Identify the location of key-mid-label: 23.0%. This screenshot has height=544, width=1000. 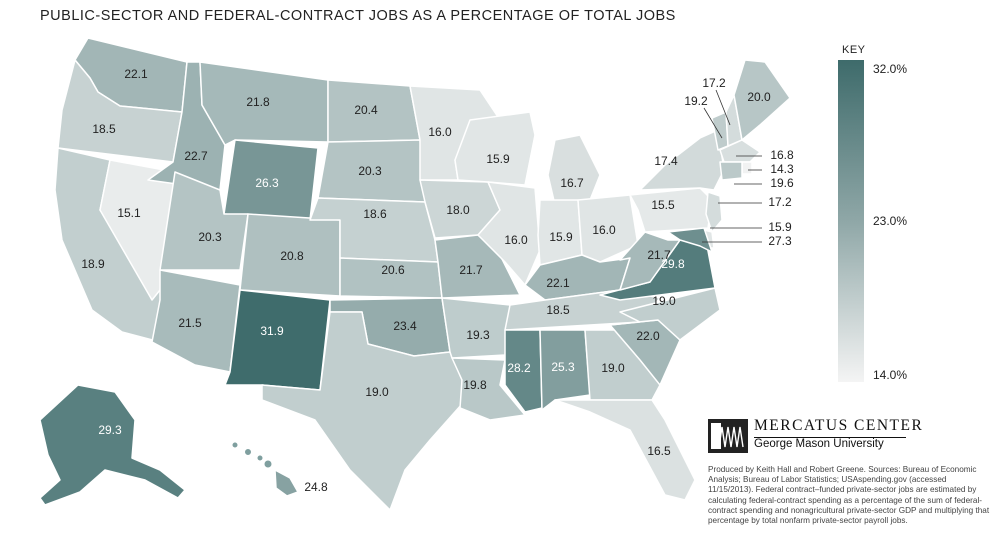
(890, 221).